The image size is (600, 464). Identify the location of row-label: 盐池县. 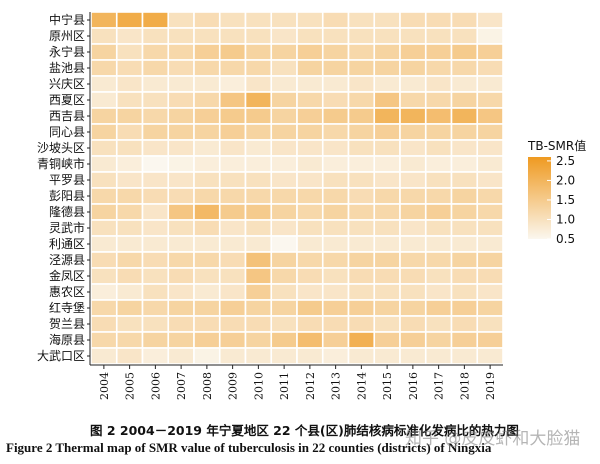
(67, 68).